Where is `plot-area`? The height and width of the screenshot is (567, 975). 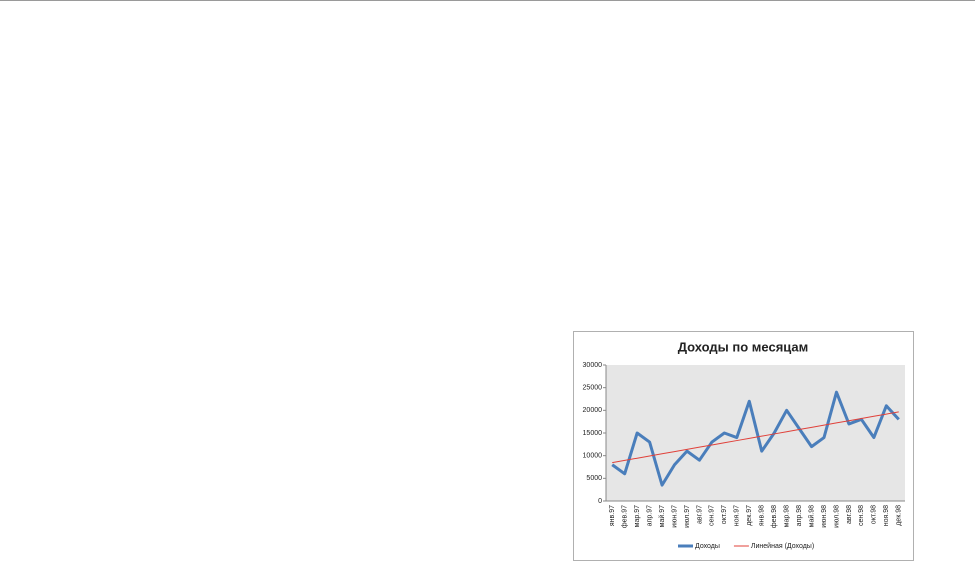
plot-area is located at coordinates (755, 433).